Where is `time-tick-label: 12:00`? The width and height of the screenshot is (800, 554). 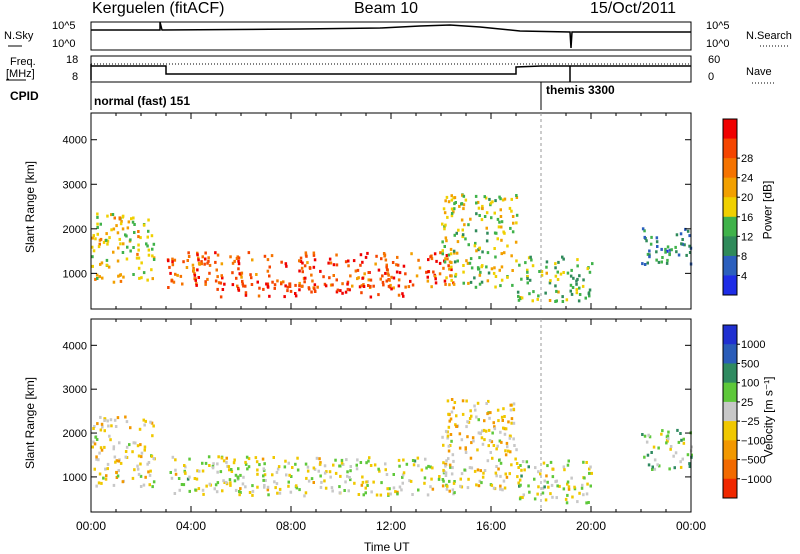 time-tick-label: 12:00 is located at coordinates (391, 526).